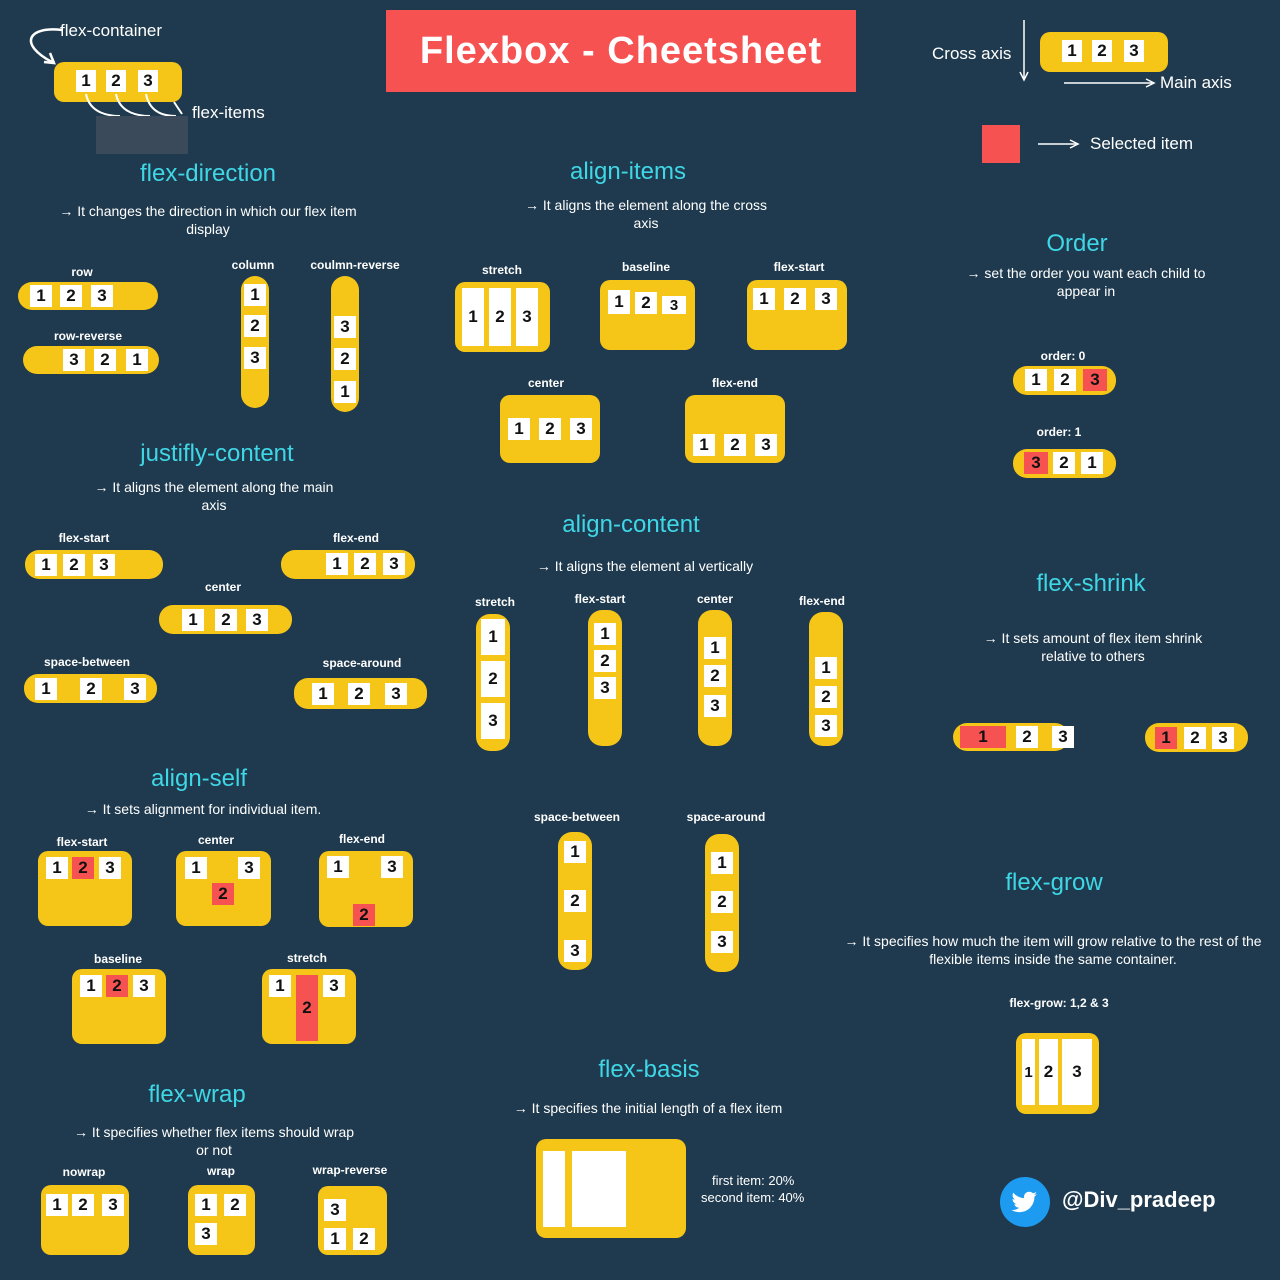 This screenshot has height=1280, width=1280. Describe the element at coordinates (1036, 463) in the screenshot. I see `order1-item-3-selected: 3` at that location.